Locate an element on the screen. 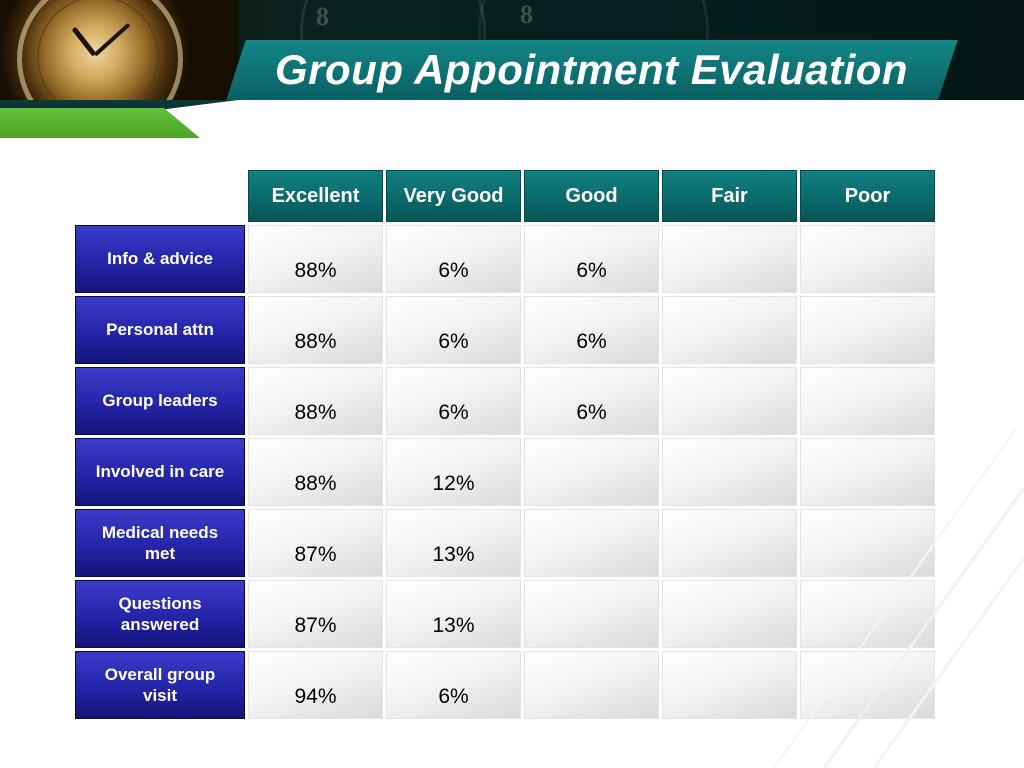 The height and width of the screenshot is (768, 1024). corner-watermark is located at coordinates (898, 598).